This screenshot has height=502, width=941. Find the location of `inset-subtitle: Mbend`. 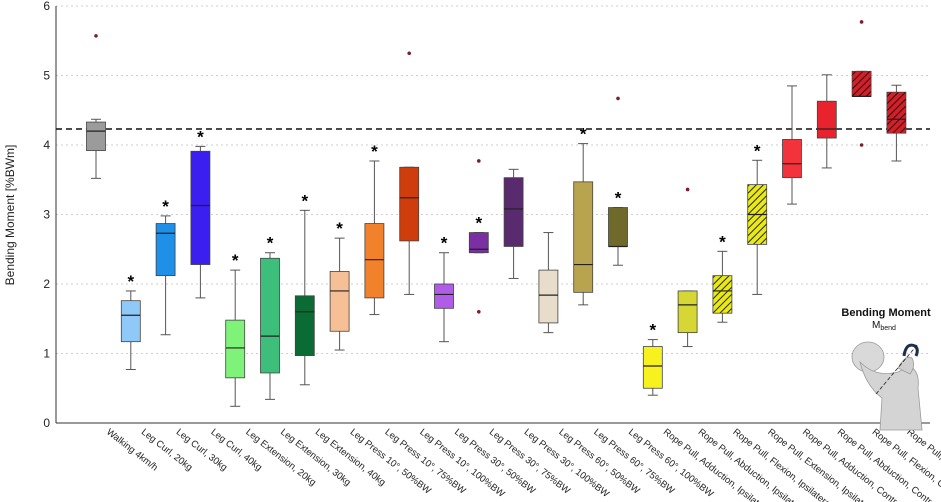

inset-subtitle: Mbend is located at coordinates (884, 326).